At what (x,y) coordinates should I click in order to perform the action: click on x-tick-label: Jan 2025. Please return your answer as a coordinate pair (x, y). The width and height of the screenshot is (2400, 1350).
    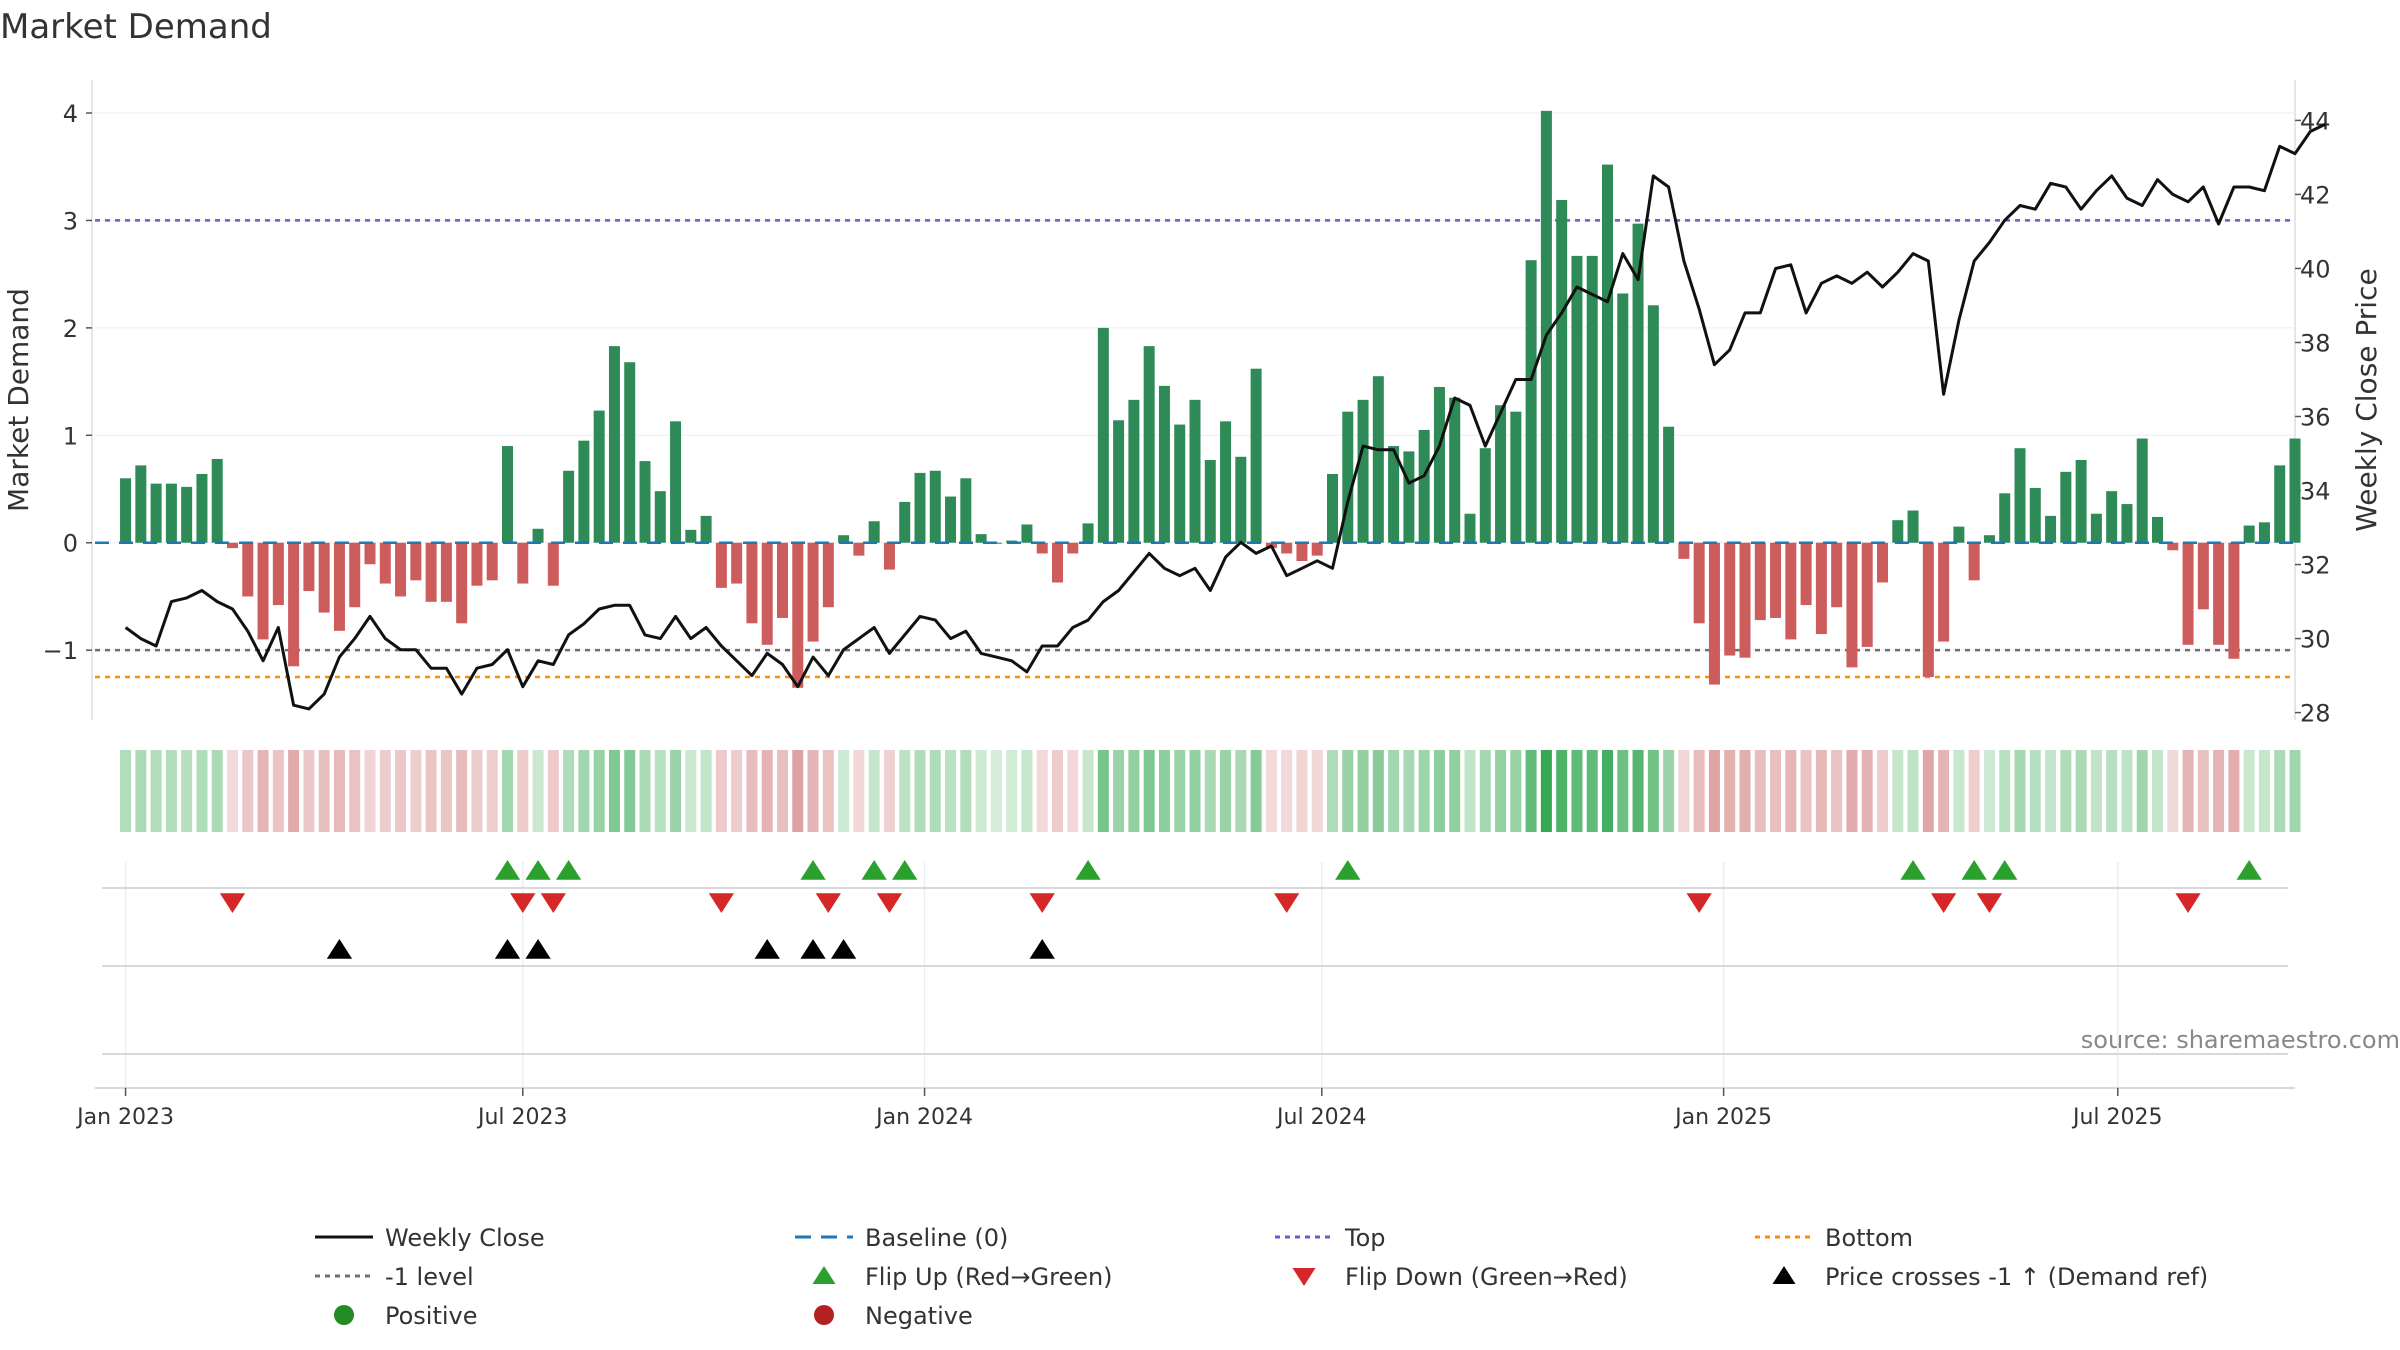
    Looking at the image, I should click on (1722, 1117).